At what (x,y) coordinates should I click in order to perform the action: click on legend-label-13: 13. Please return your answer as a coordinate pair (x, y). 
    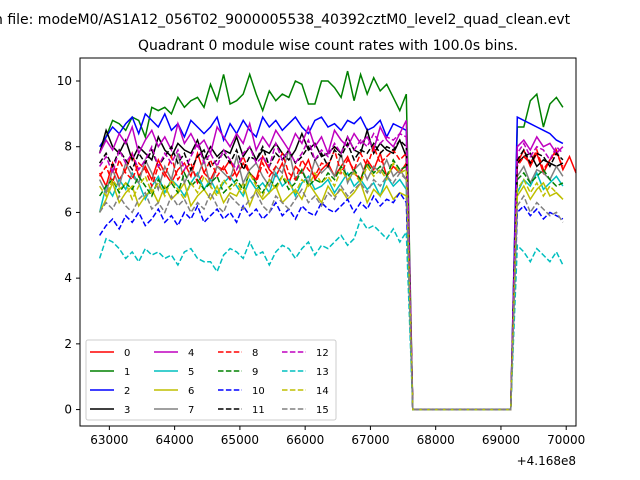
    Looking at the image, I should click on (322, 372).